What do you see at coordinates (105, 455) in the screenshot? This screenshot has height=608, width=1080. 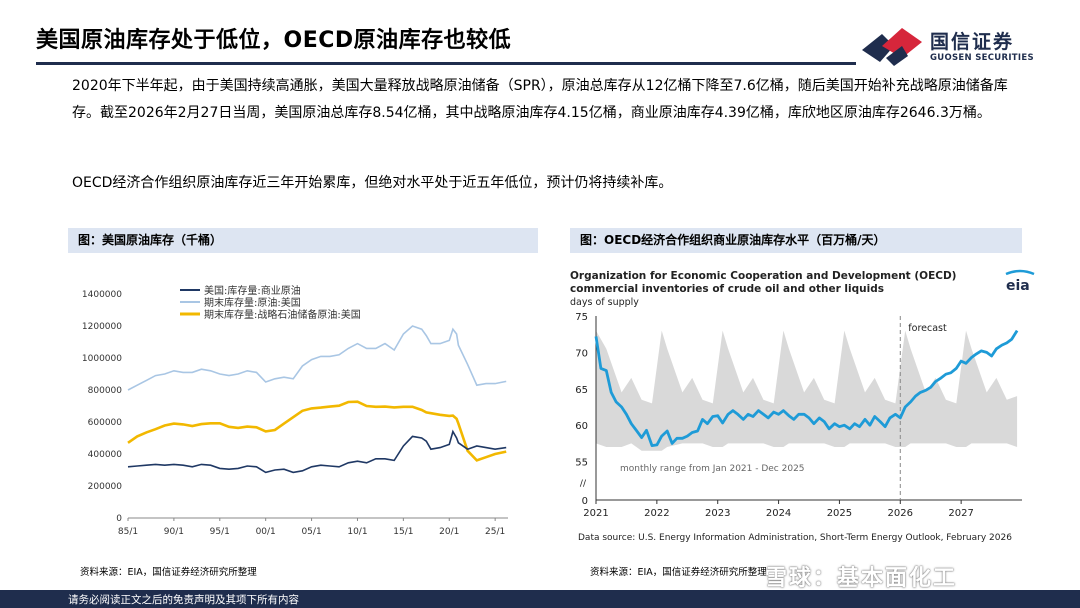 I see `us-y-tick-label: 400000` at bounding box center [105, 455].